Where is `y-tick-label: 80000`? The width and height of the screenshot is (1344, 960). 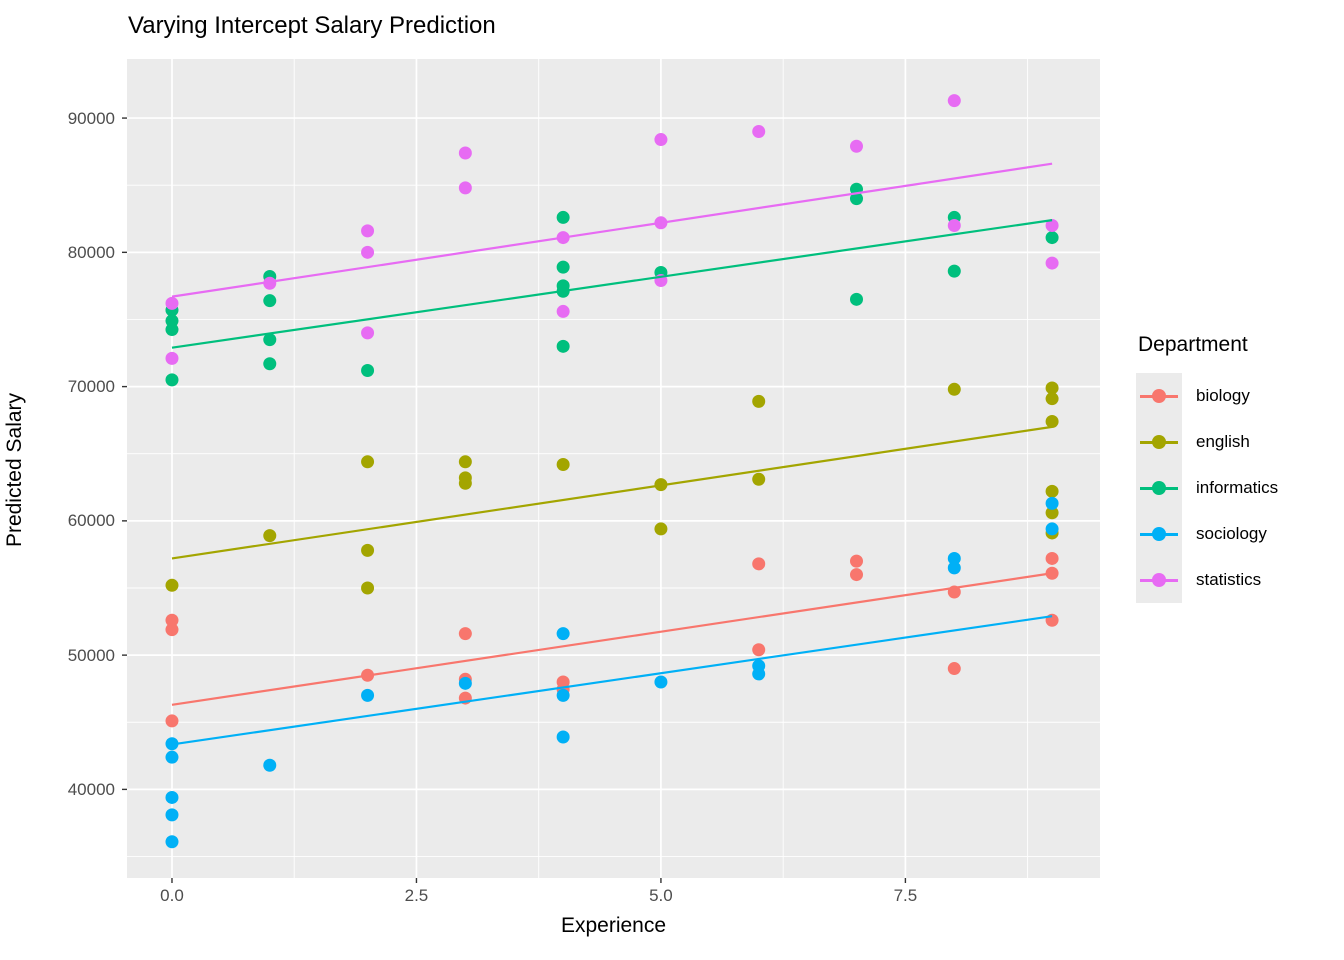 y-tick-label: 80000 is located at coordinates (91, 252).